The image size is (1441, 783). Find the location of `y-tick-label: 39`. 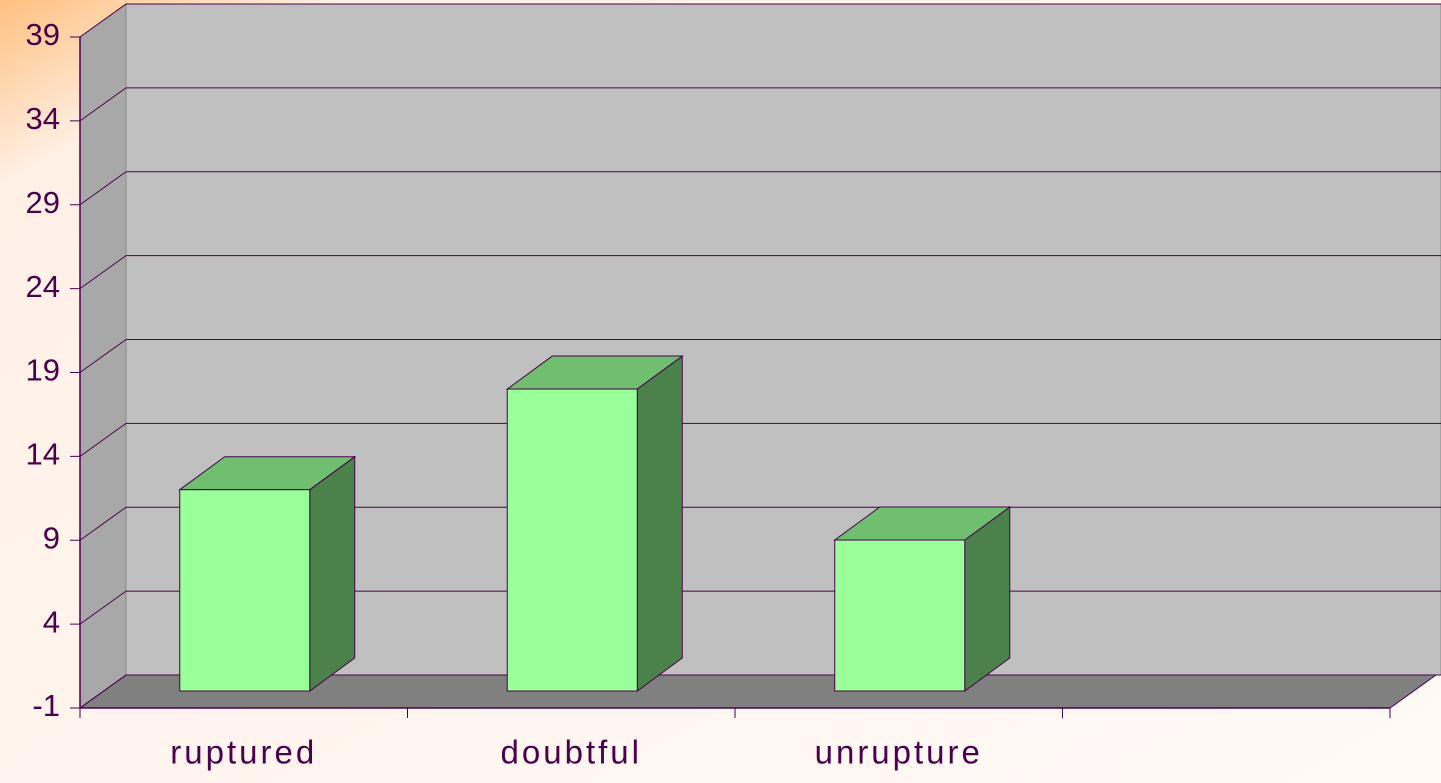

y-tick-label: 39 is located at coordinates (43, 34).